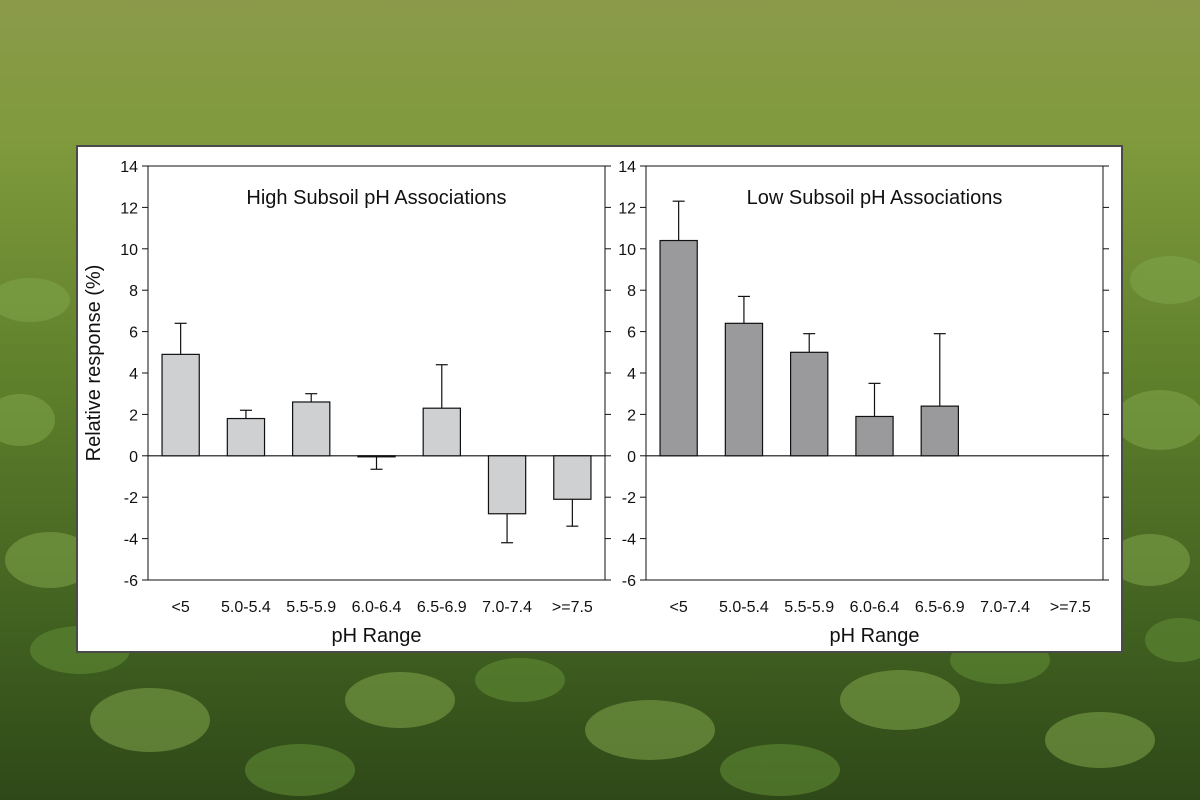 The width and height of the screenshot is (1200, 800). Describe the element at coordinates (376, 198) in the screenshot. I see `chart-title: High Subsoil pH Associations` at that location.